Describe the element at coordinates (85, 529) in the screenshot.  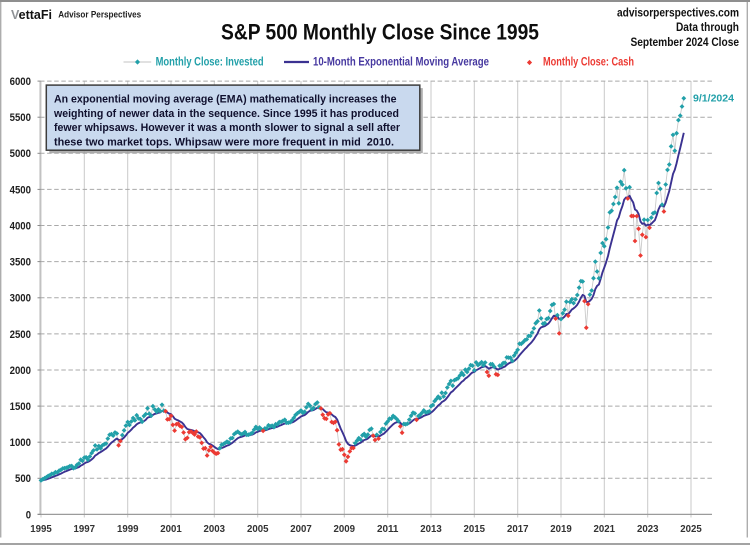
I see `svg-text: 1997` at that location.